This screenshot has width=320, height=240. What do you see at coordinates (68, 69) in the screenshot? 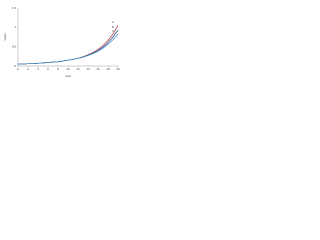
I see `x-tick-label: 10` at bounding box center [68, 69].